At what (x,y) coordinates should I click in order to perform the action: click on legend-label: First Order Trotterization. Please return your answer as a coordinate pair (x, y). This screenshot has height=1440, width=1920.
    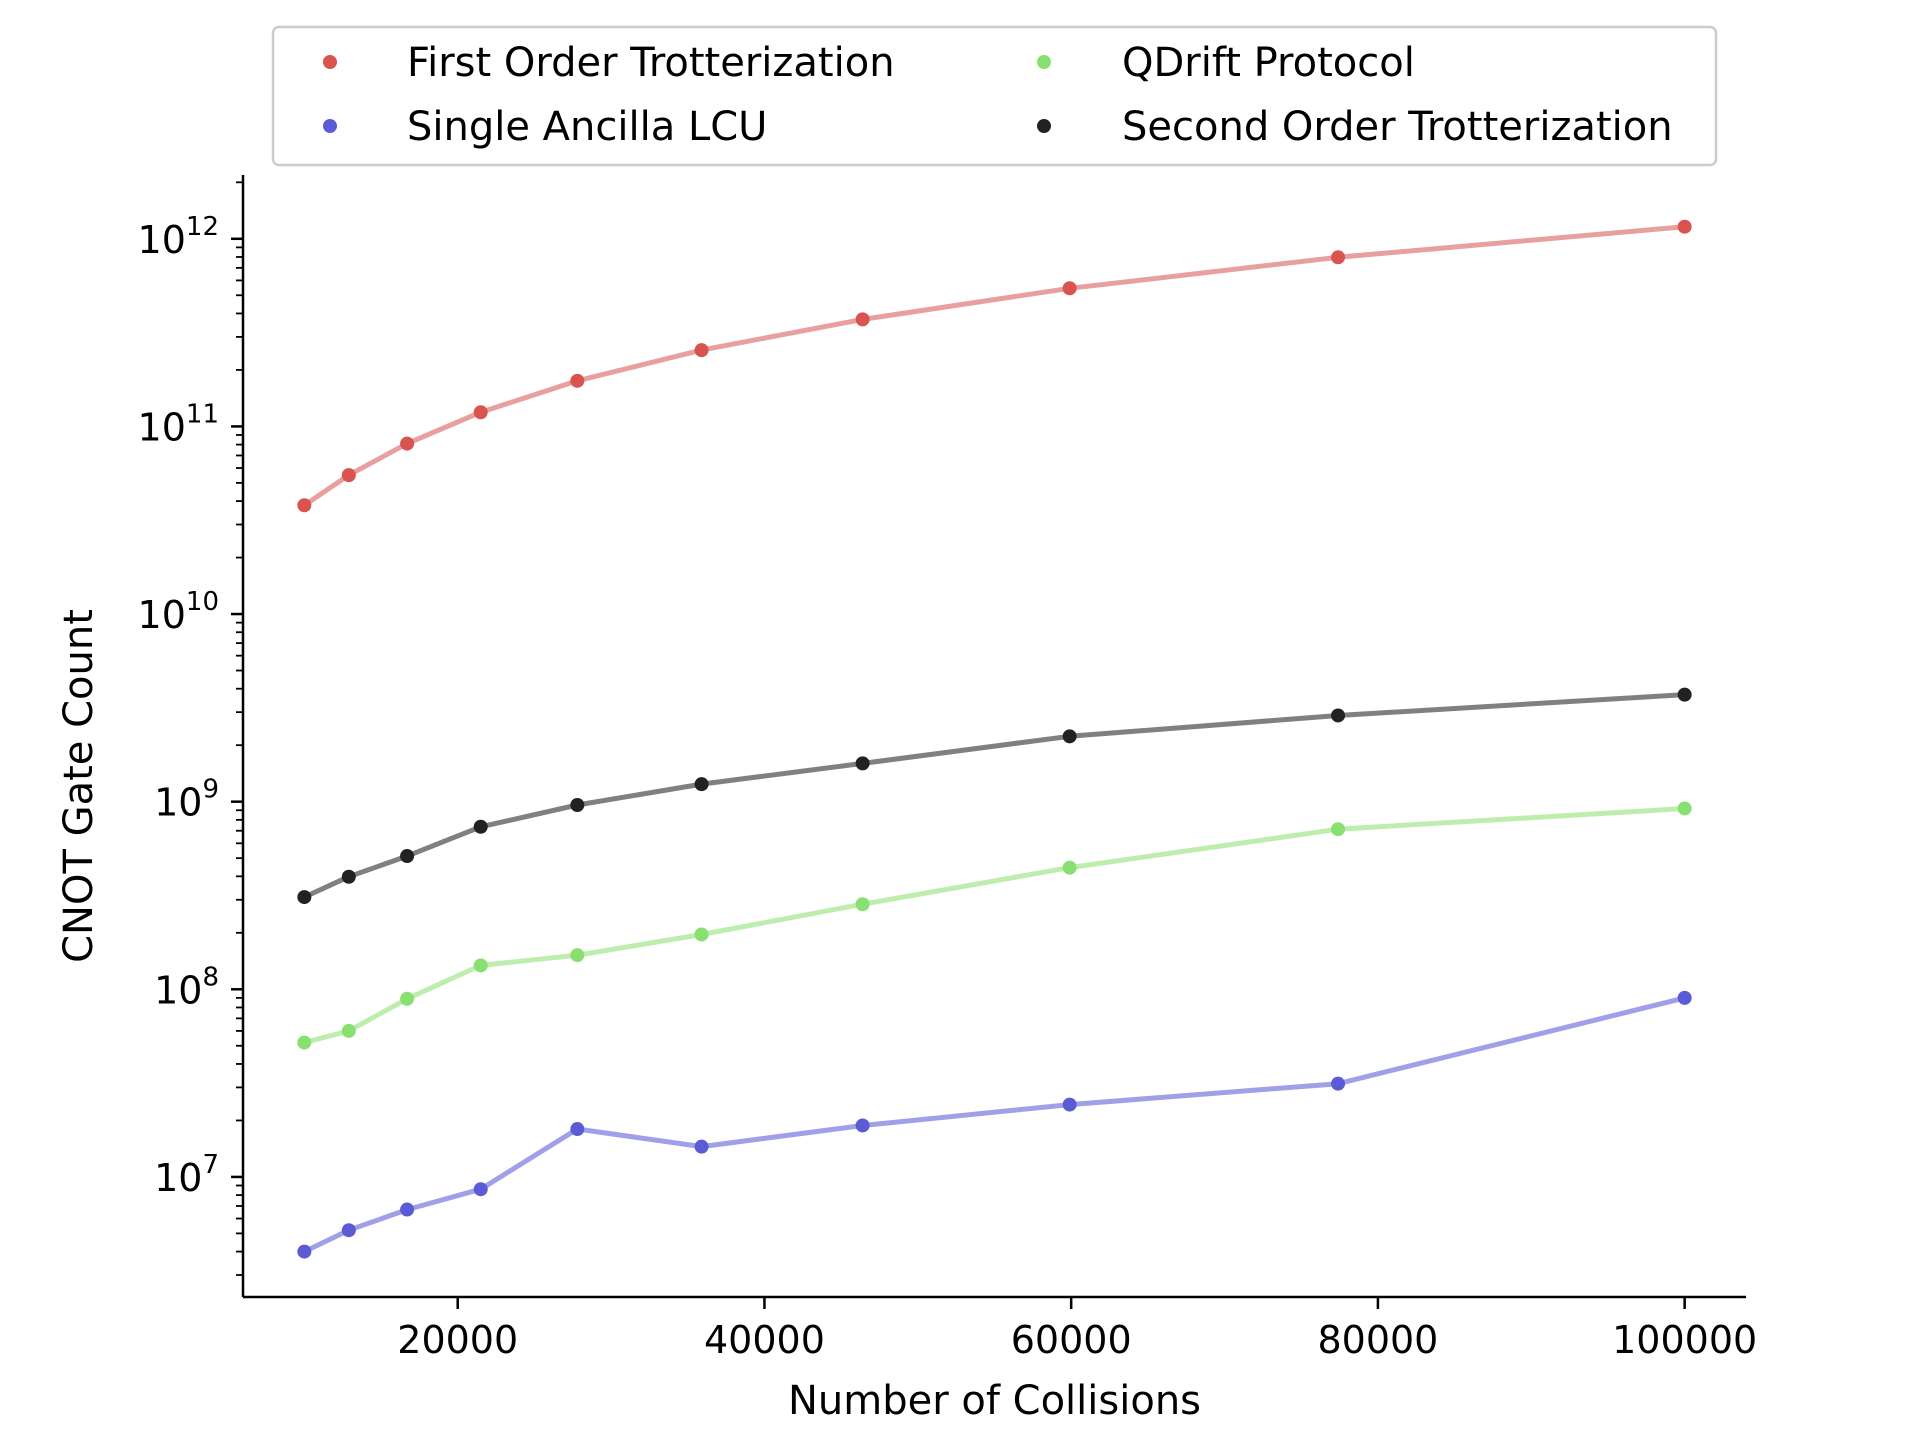
    Looking at the image, I should click on (651, 63).